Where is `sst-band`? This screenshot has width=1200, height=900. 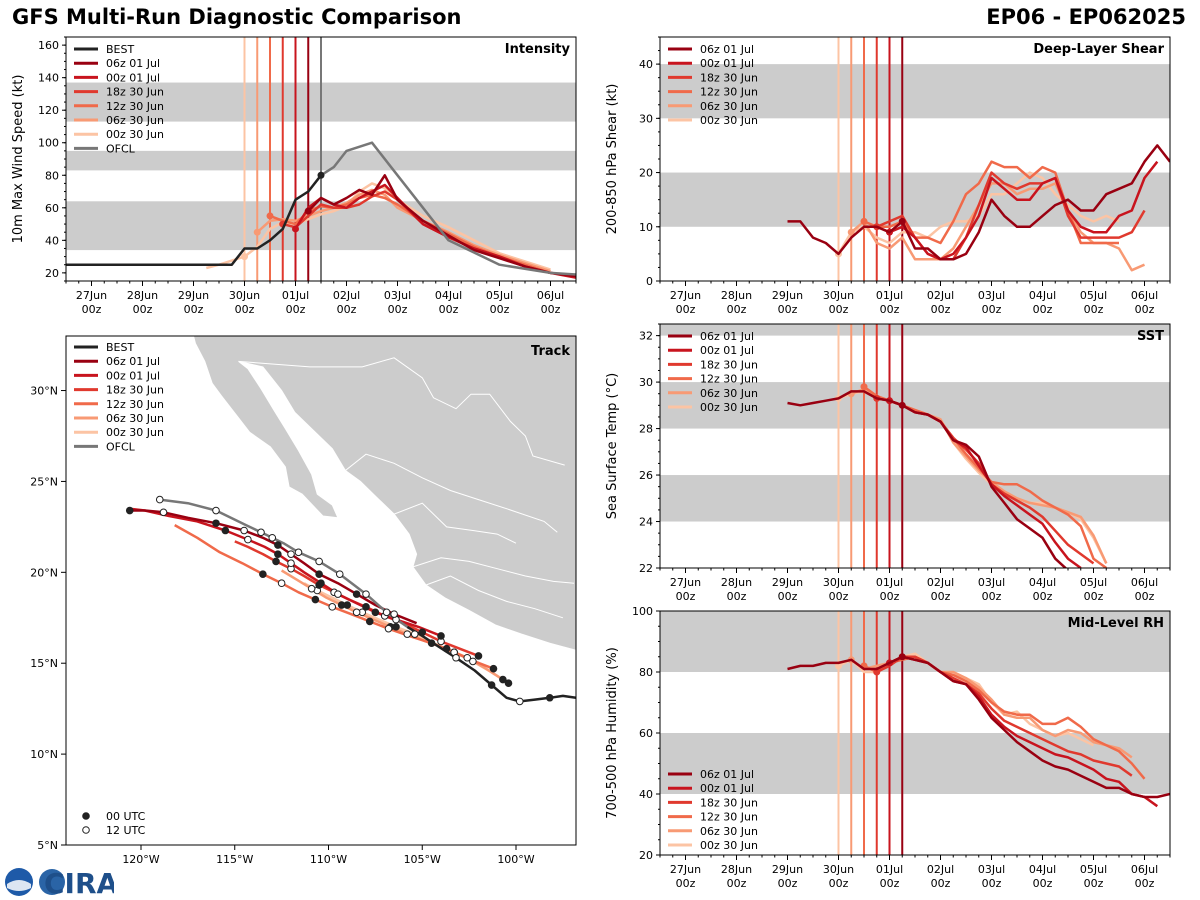 sst-band is located at coordinates (915, 330).